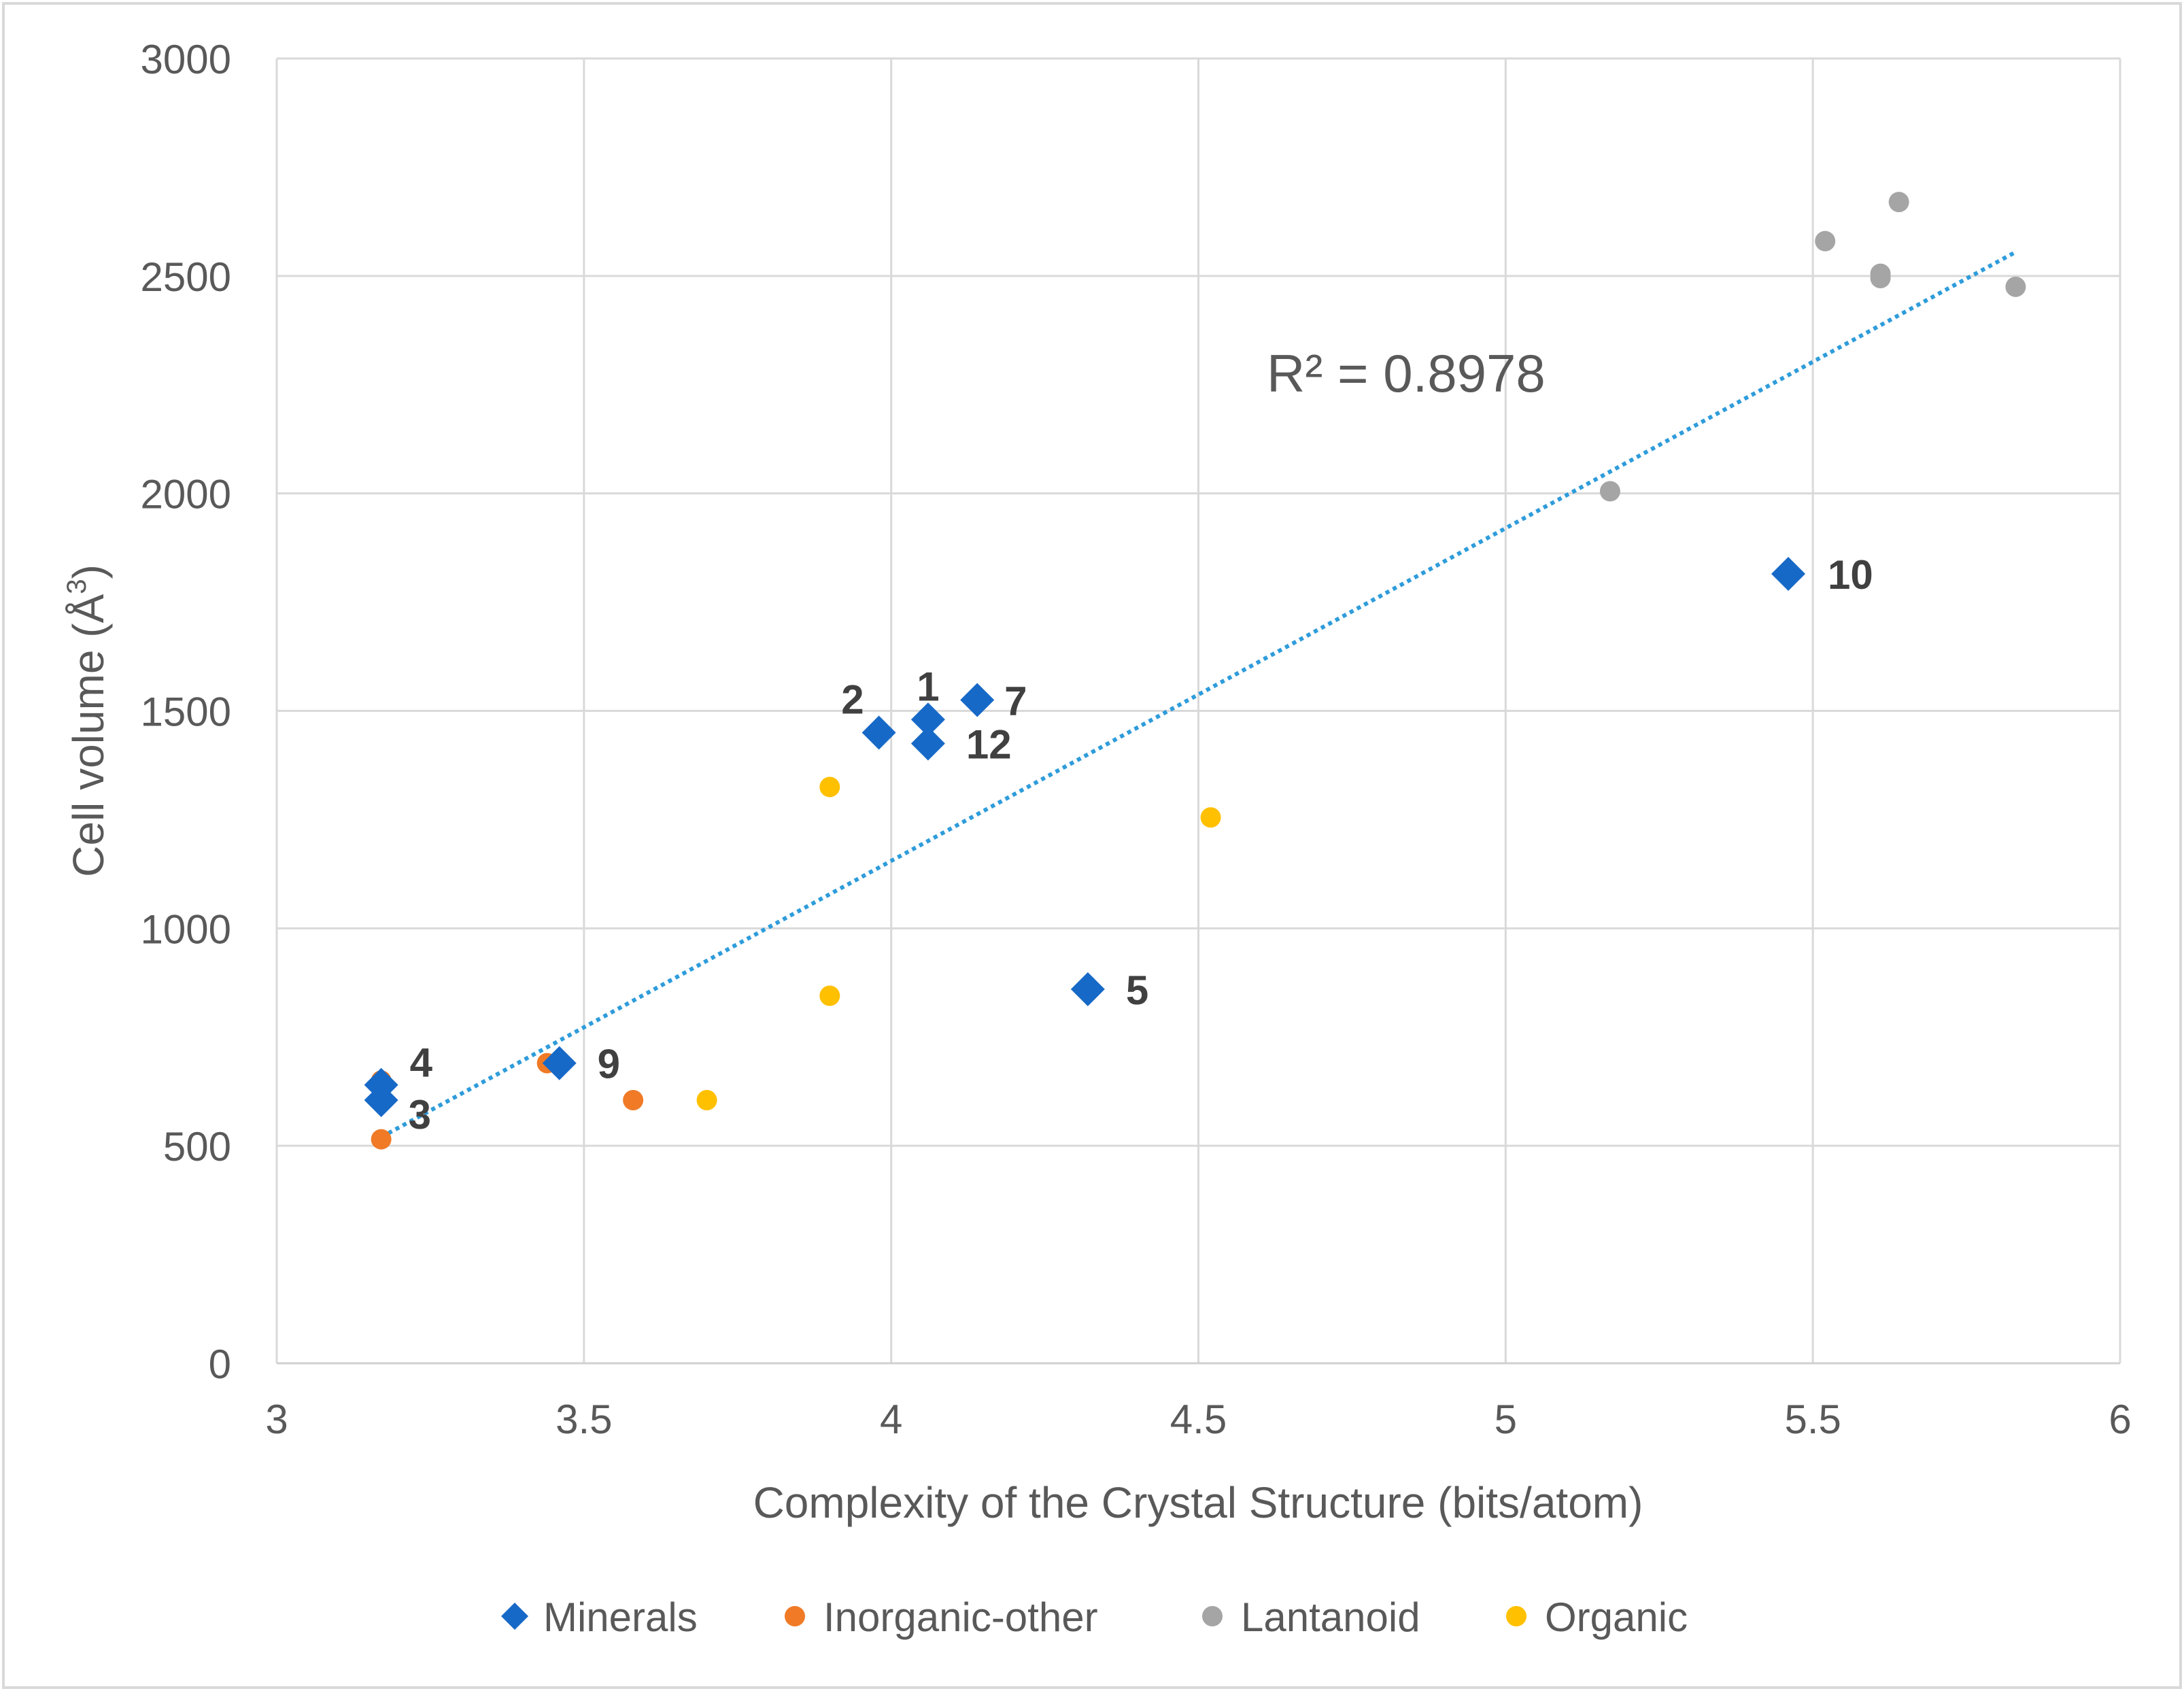  I want to click on y-tick-label: 0, so click(220, 1365).